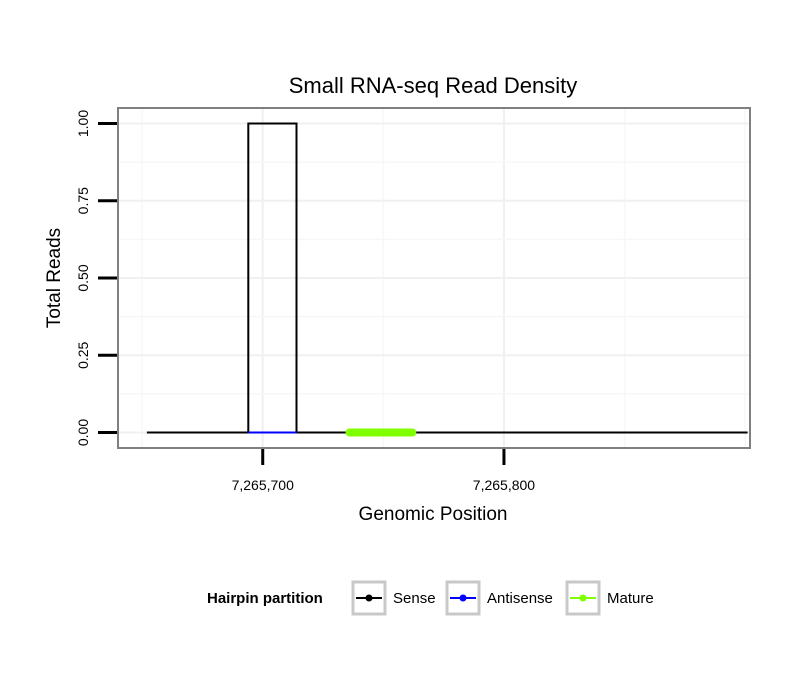  Describe the element at coordinates (265, 598) in the screenshot. I see `legend-title: Hairpin partition` at that location.